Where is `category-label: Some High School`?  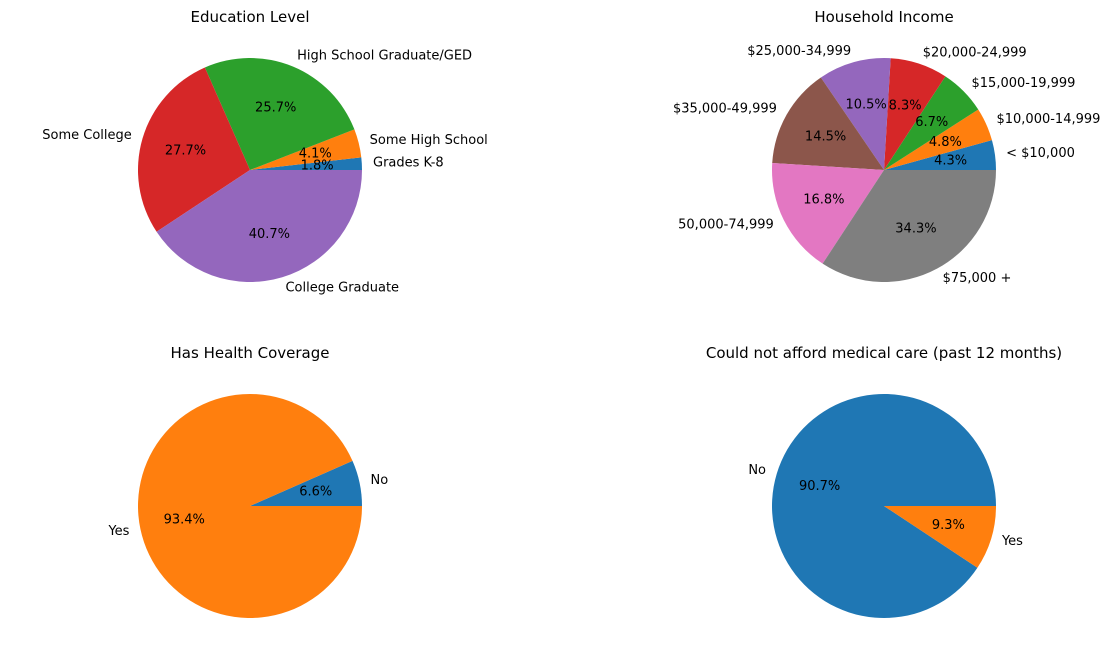 category-label: Some High School is located at coordinates (429, 140).